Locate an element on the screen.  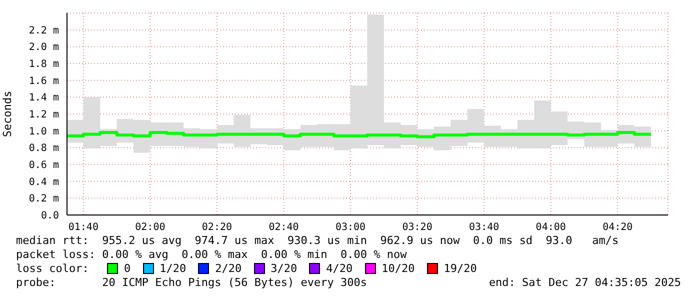
y-axis-title: Seconds is located at coordinates (7, 114).